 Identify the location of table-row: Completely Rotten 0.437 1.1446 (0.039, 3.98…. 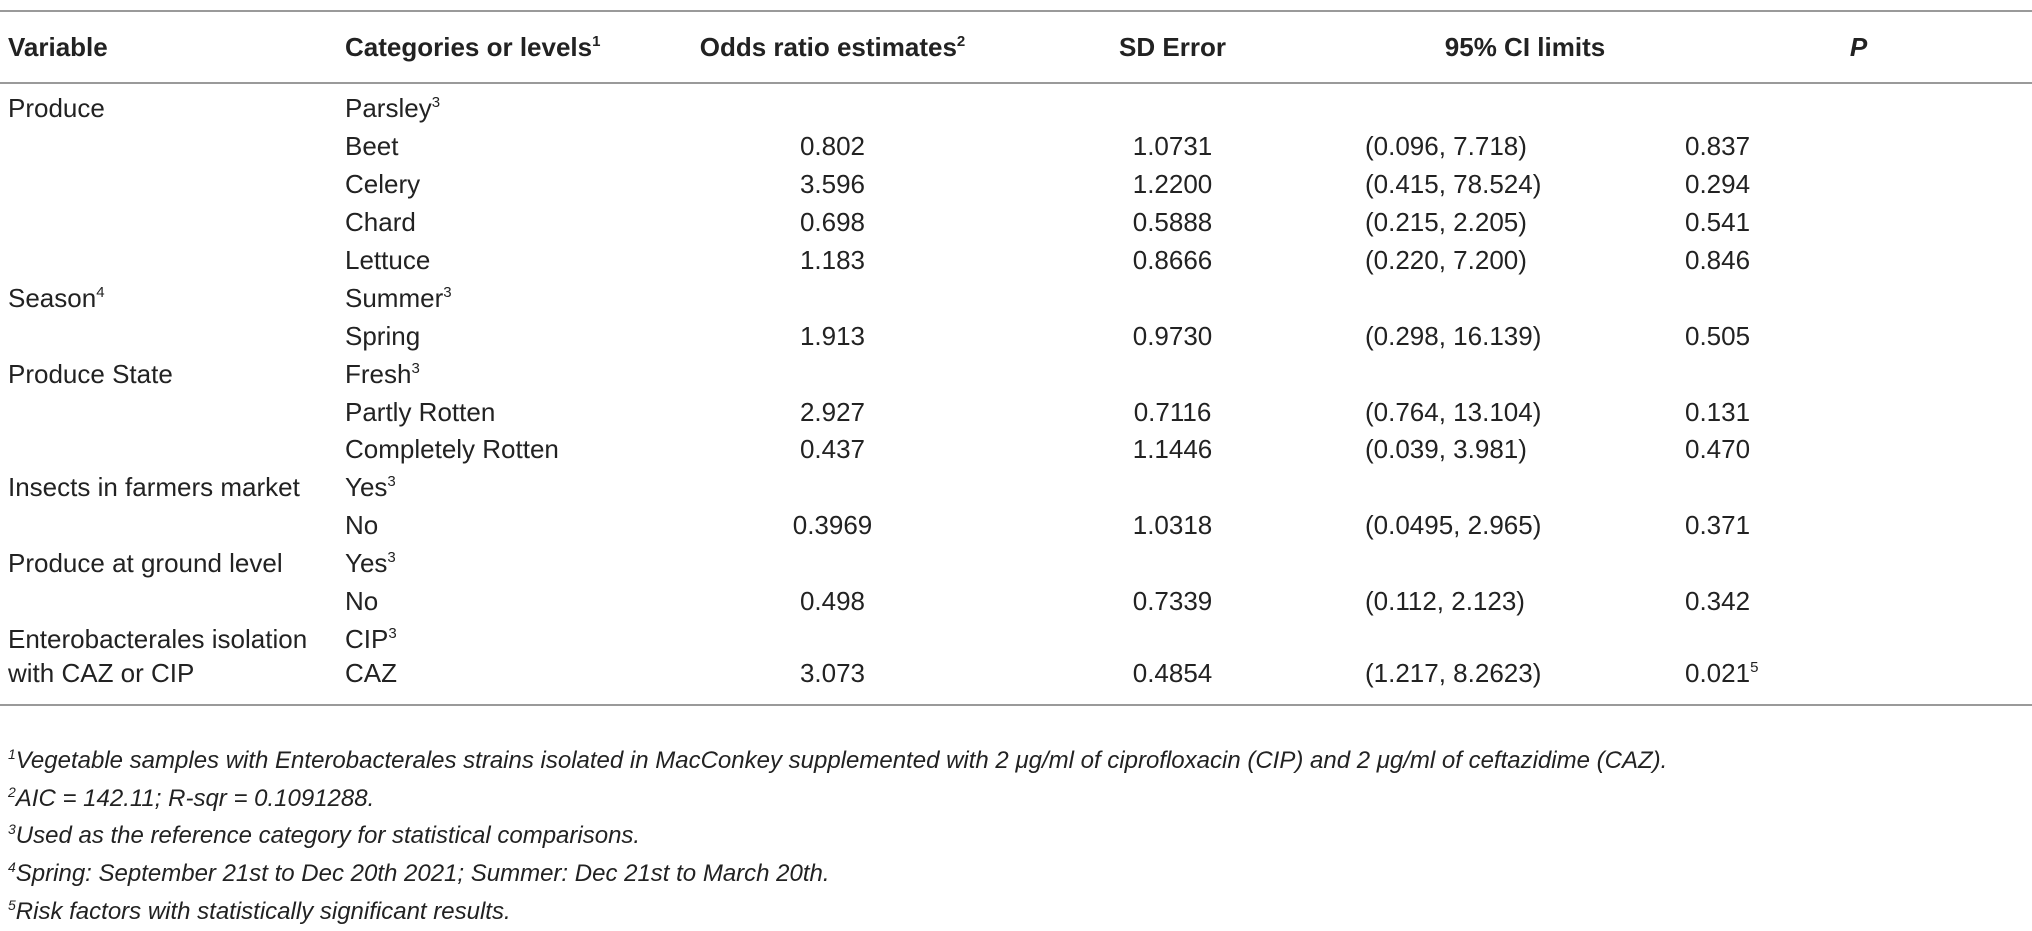
(1016, 450).